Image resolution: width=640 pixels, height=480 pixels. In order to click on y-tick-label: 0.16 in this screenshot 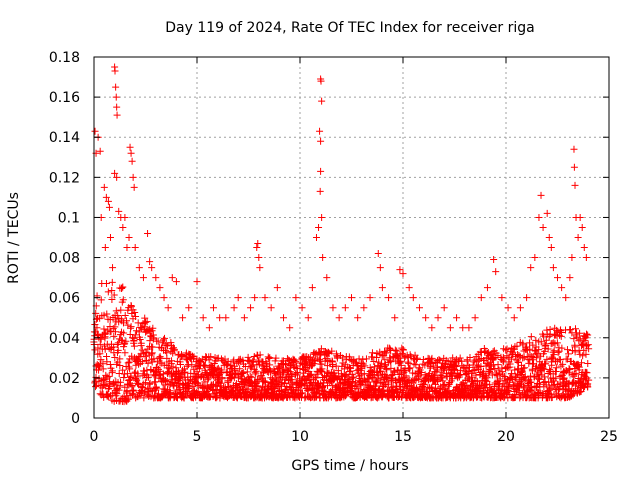, I will do `click(64, 98)`.